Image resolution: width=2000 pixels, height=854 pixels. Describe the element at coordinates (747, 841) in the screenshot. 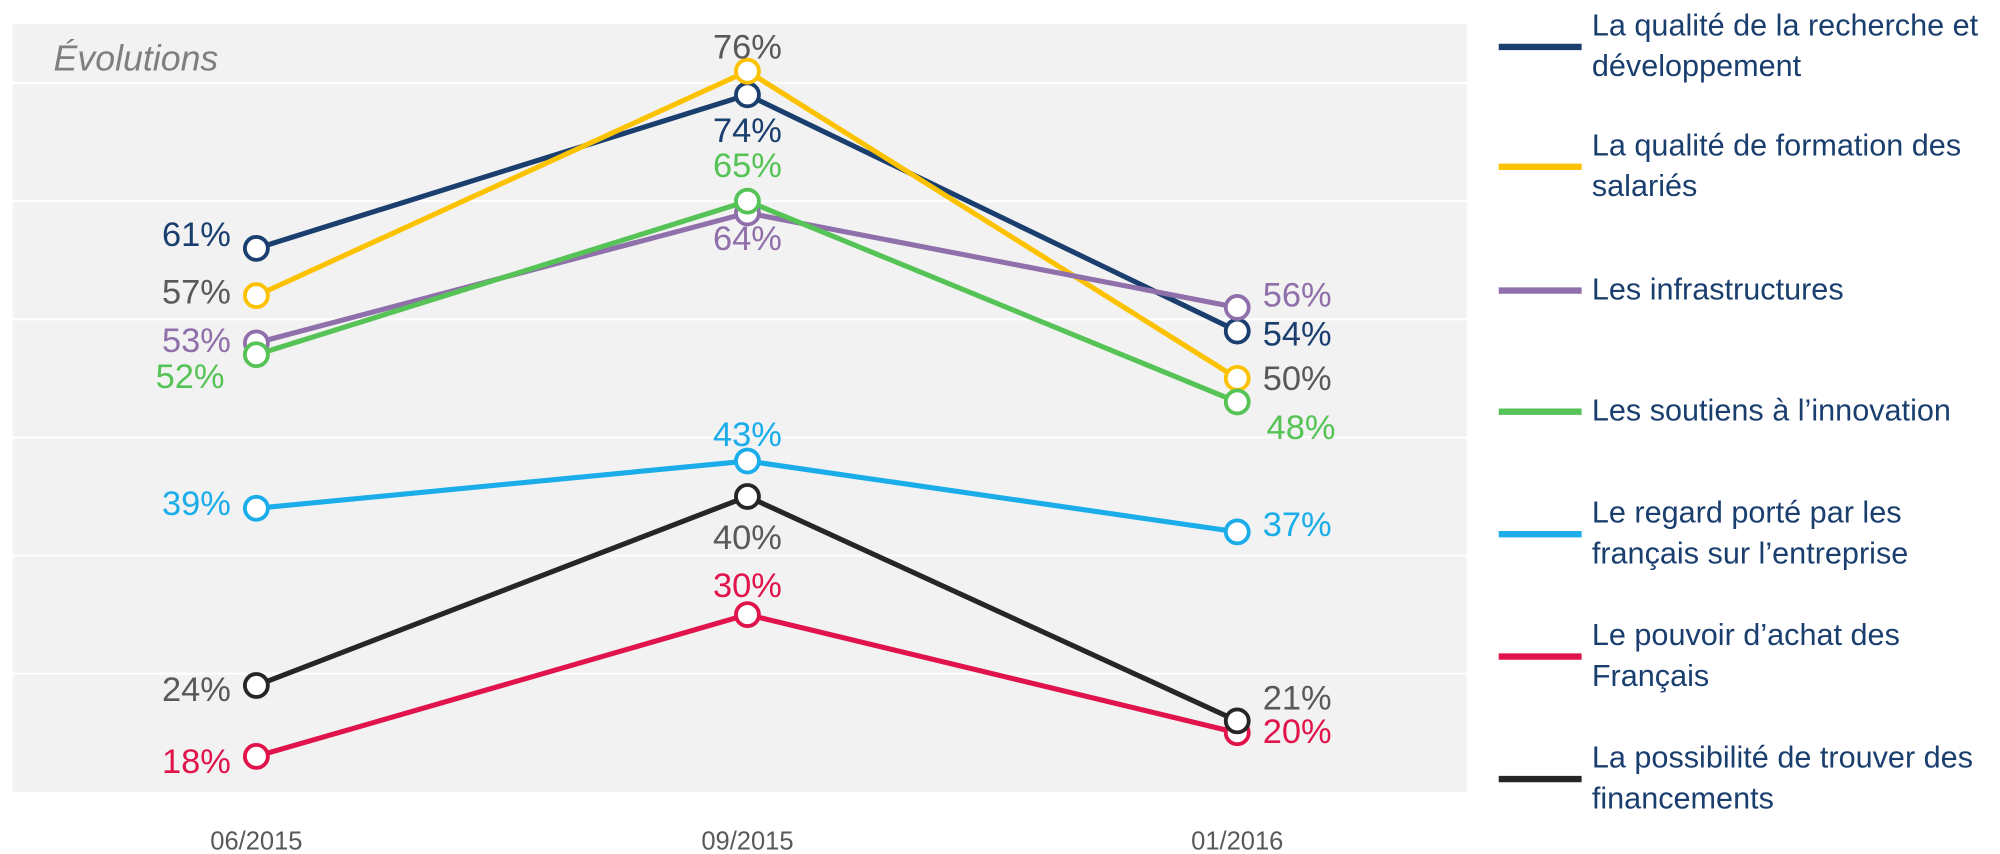

I see `x-tick-label: 09/2015` at that location.